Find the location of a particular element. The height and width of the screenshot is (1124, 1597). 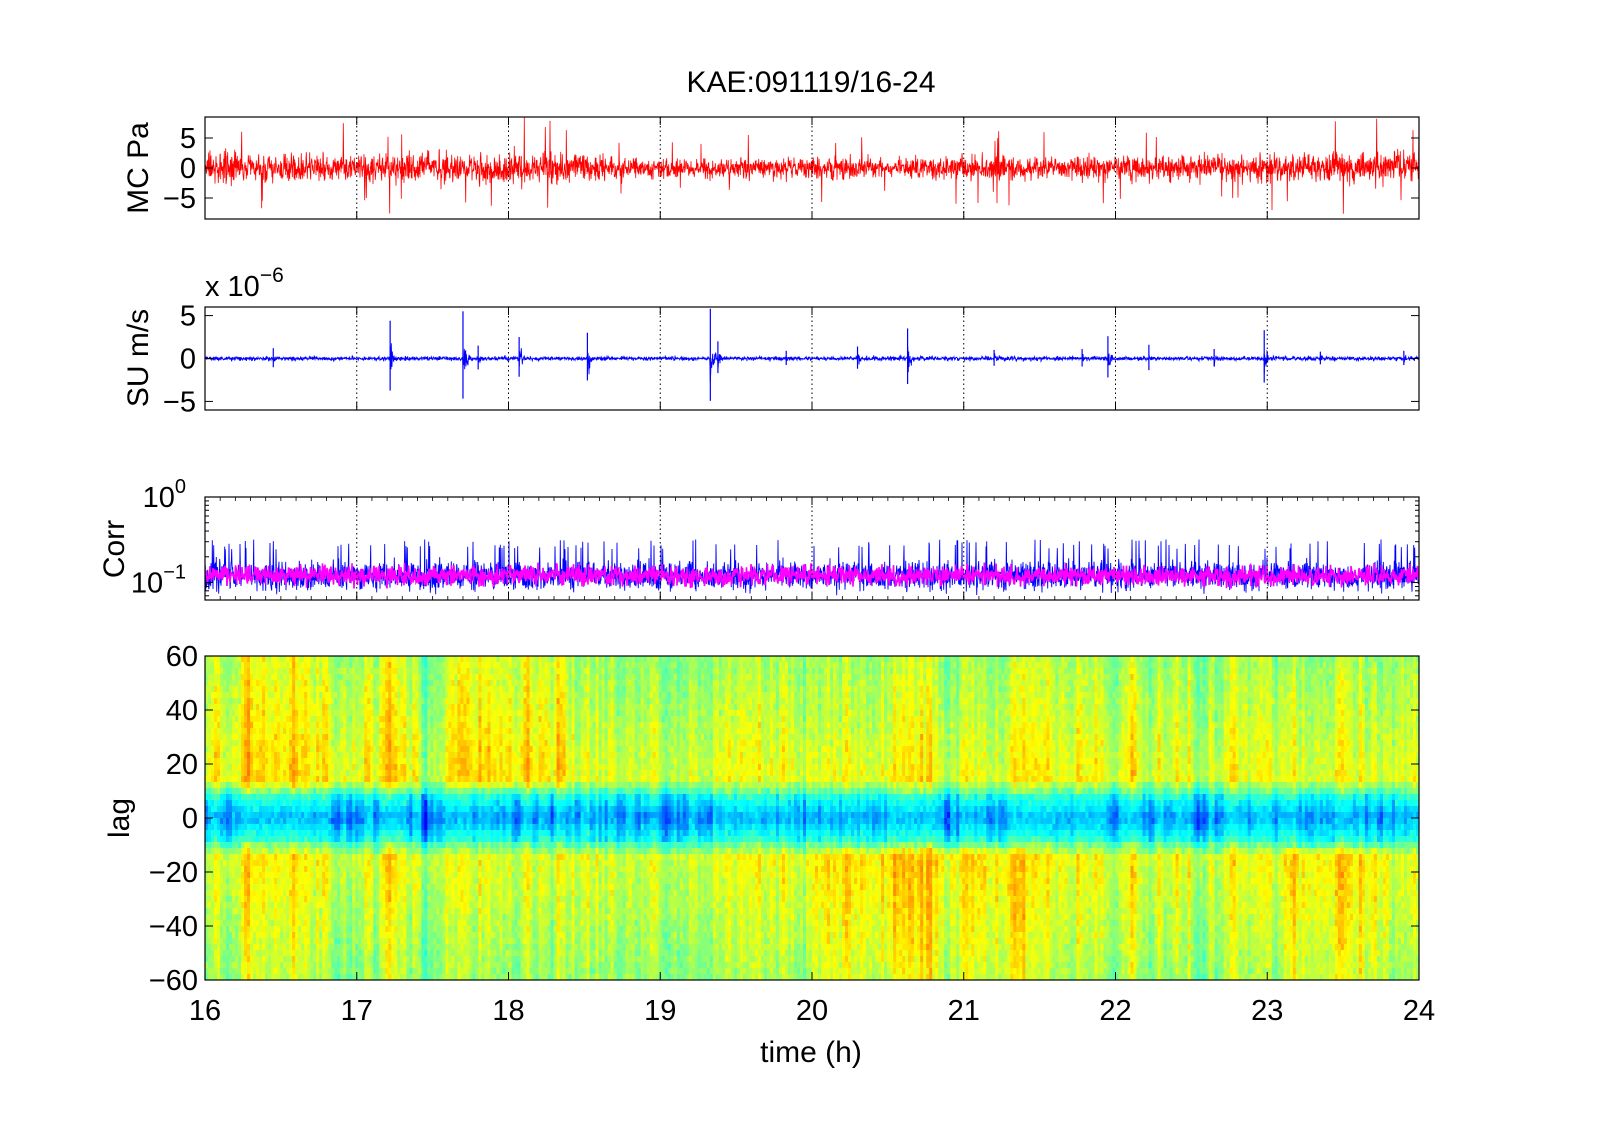

su-exponent-label: x 10−6 is located at coordinates (244, 283).